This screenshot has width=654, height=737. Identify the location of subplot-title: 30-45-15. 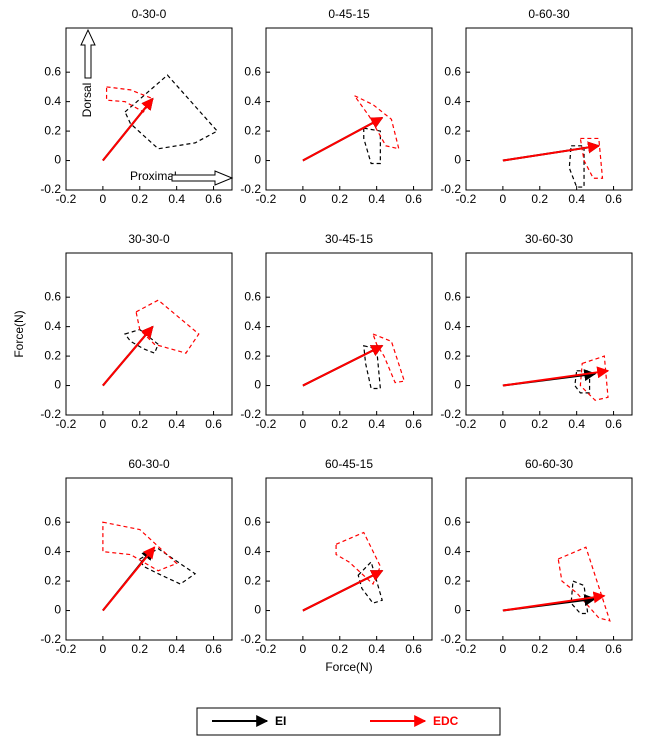
(349, 239).